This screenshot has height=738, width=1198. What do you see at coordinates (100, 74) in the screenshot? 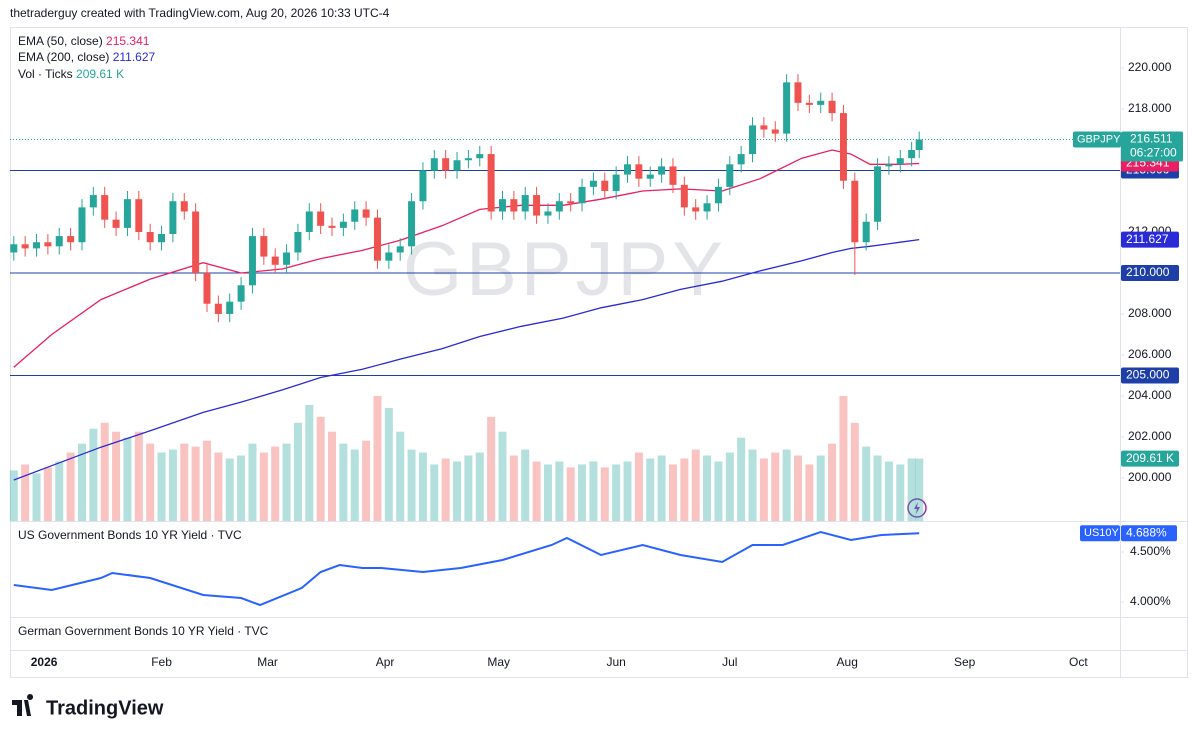
I see `legend-value: 209.61 K` at bounding box center [100, 74].